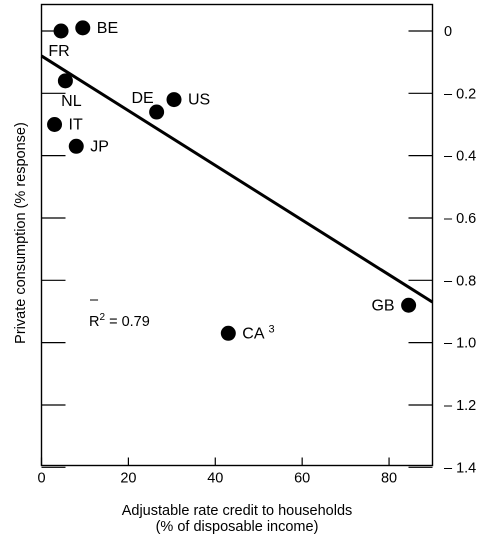  Describe the element at coordinates (389, 479) in the screenshot. I see `x-tick-label: 80` at that location.